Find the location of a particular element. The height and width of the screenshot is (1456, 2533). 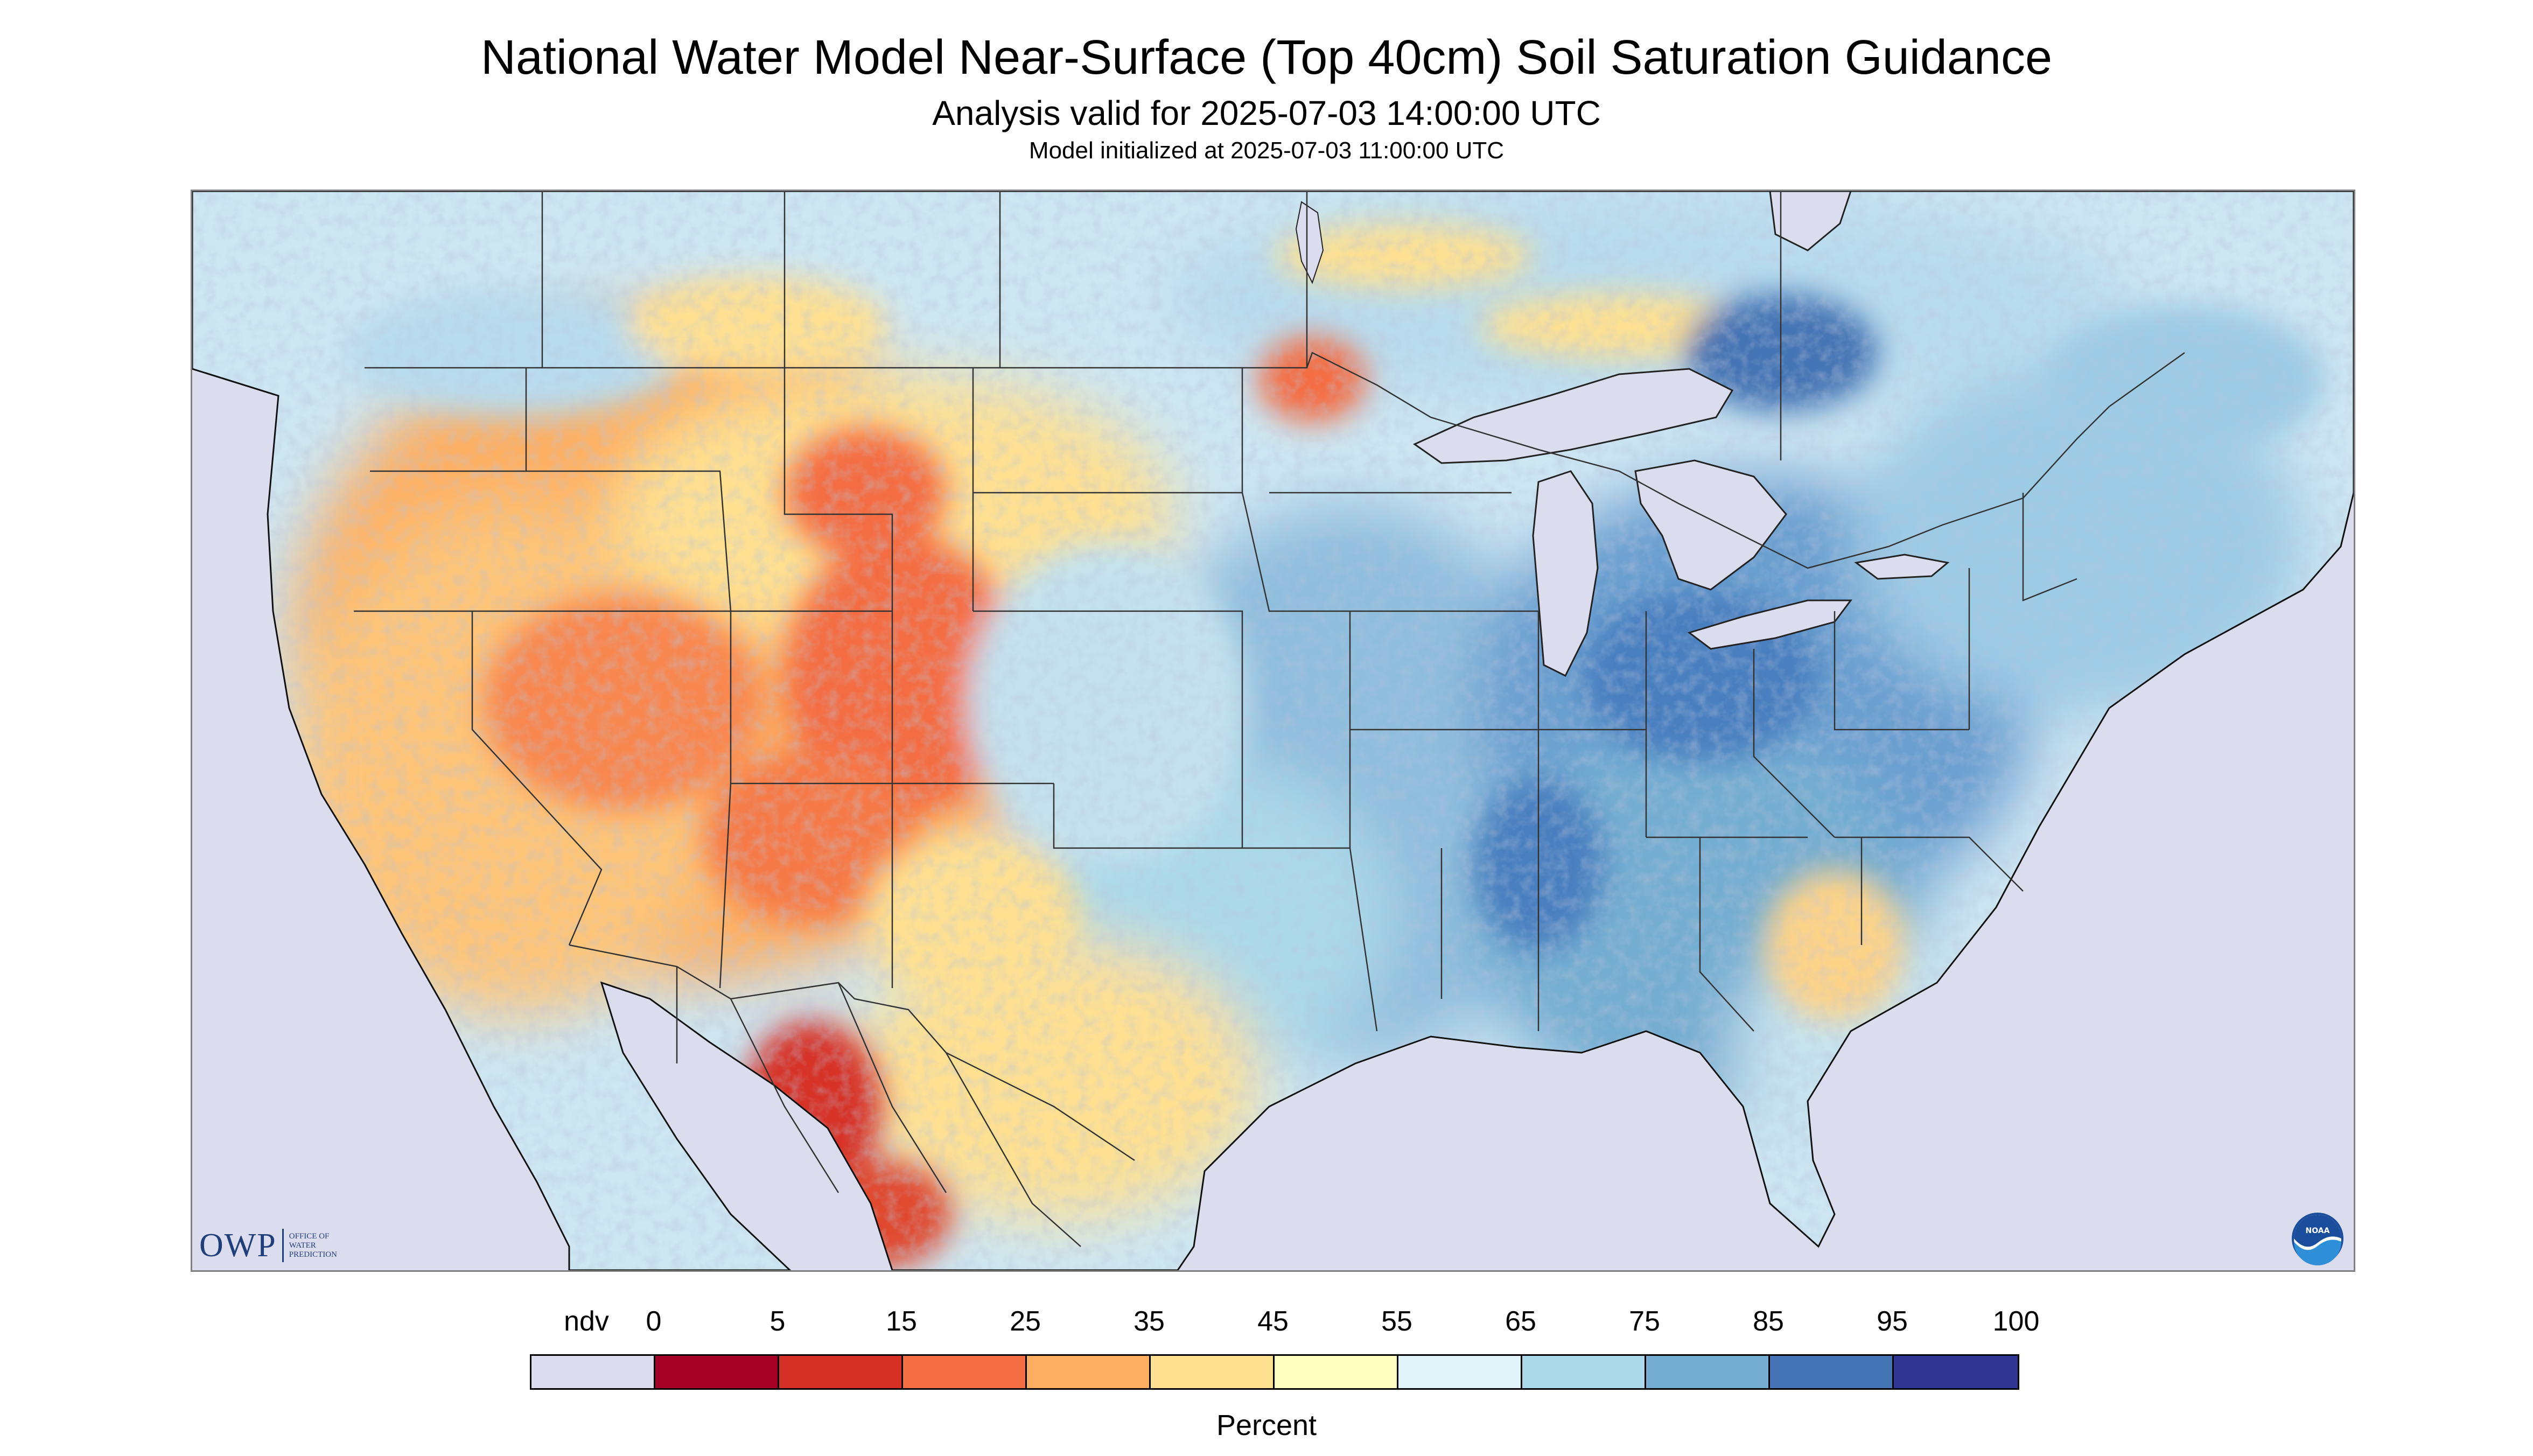

owp-office-name: Office of Water Prediction is located at coordinates (313, 1245).